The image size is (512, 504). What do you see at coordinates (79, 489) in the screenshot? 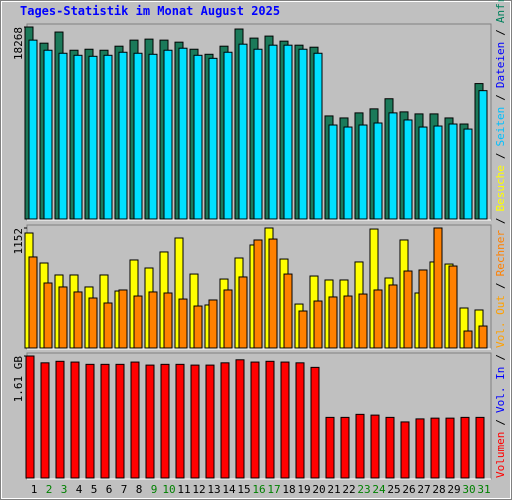
I see `x-tick-label: 4` at bounding box center [79, 489].